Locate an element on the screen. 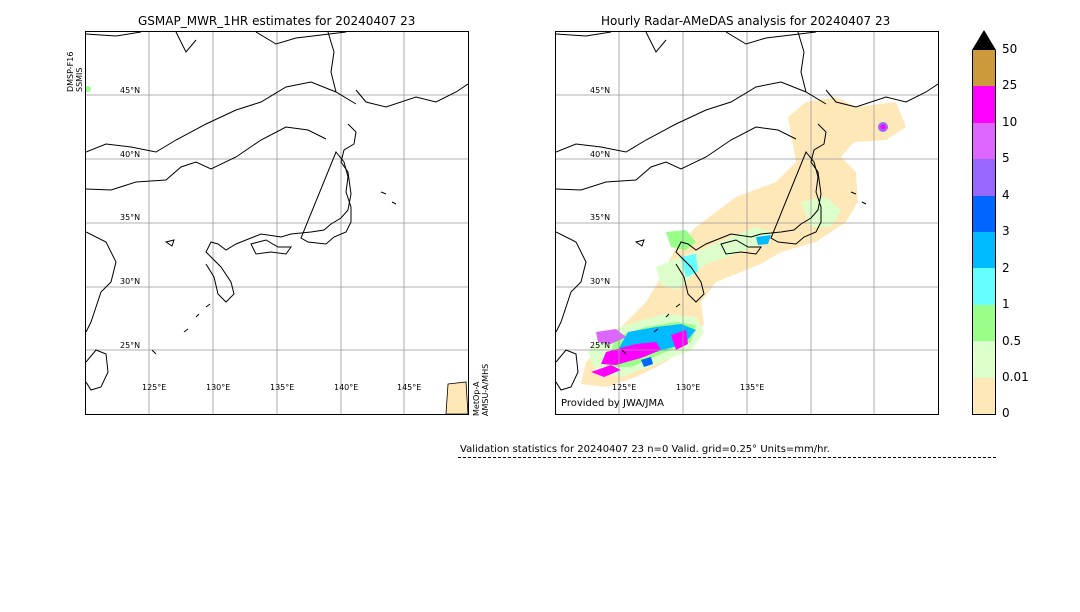 The image size is (1080, 612). left-lon-130: 130°E is located at coordinates (218, 387).